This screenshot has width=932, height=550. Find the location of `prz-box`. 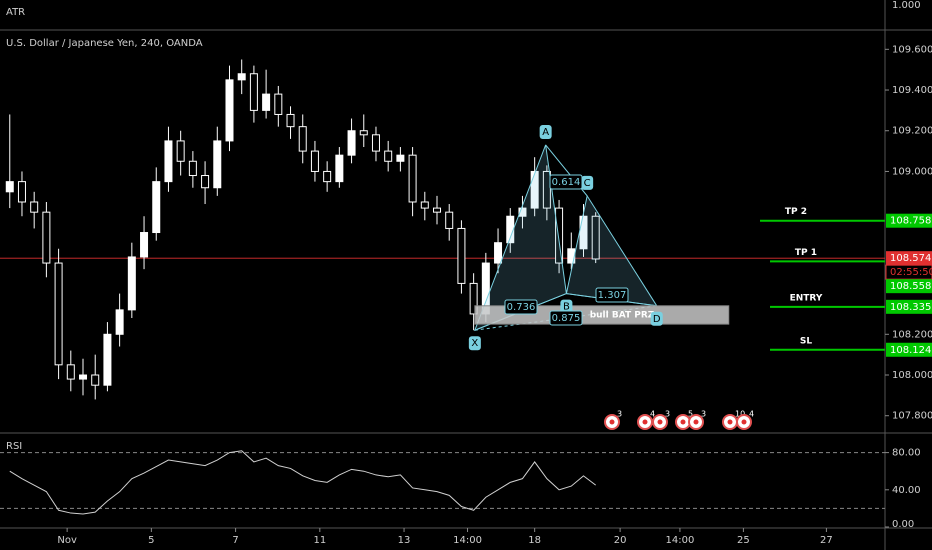

prz-box is located at coordinates (602, 315).